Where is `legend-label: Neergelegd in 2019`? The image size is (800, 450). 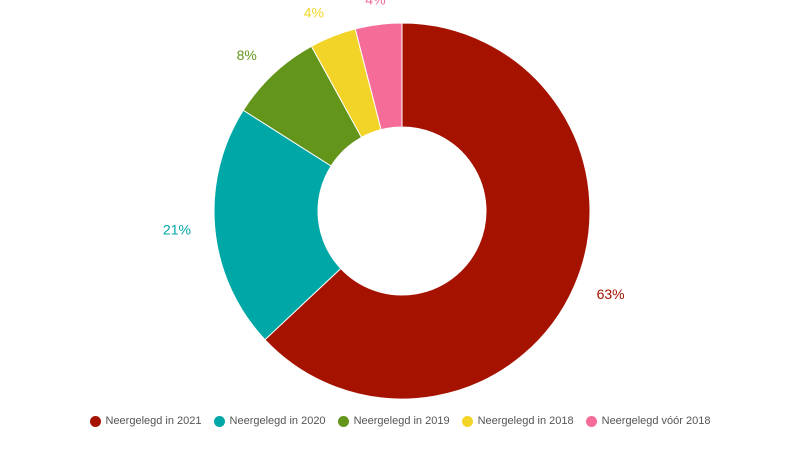 legend-label: Neergelegd in 2019 is located at coordinates (401, 421).